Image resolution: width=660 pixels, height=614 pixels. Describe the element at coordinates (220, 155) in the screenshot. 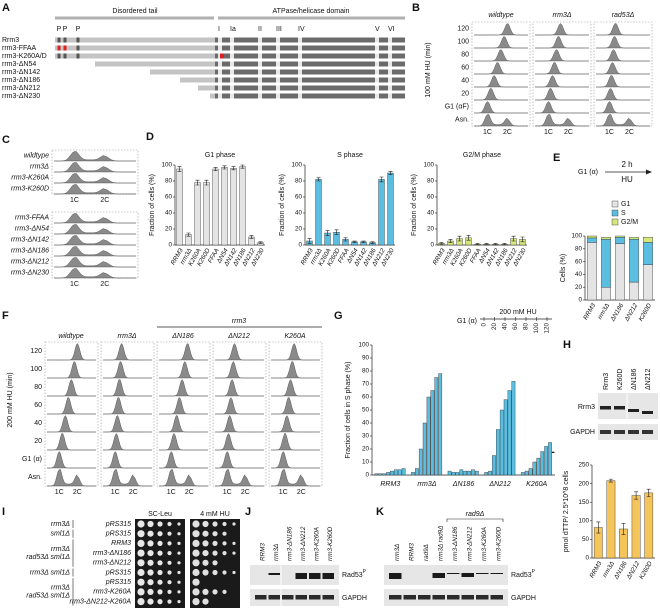

I see `chart-title: G1 phase` at that location.